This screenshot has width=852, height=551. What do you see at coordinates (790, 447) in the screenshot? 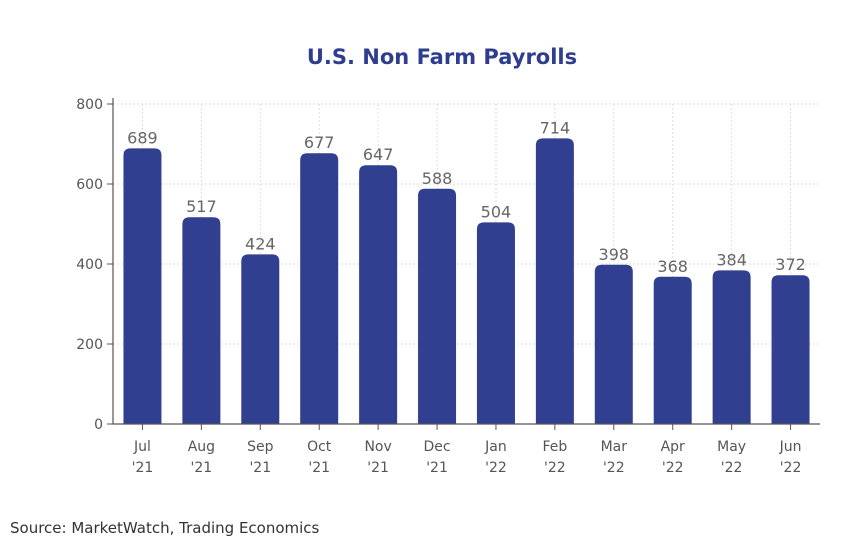
I see `x-tick-label-month: Jun` at bounding box center [790, 447].